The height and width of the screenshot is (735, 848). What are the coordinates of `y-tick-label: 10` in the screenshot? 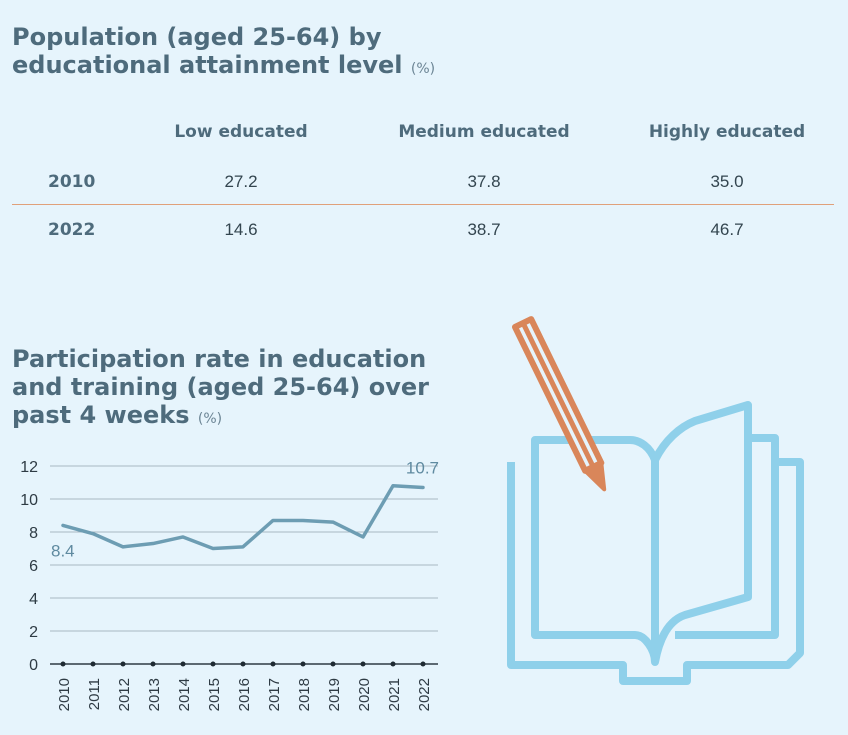 It's located at (29, 500).